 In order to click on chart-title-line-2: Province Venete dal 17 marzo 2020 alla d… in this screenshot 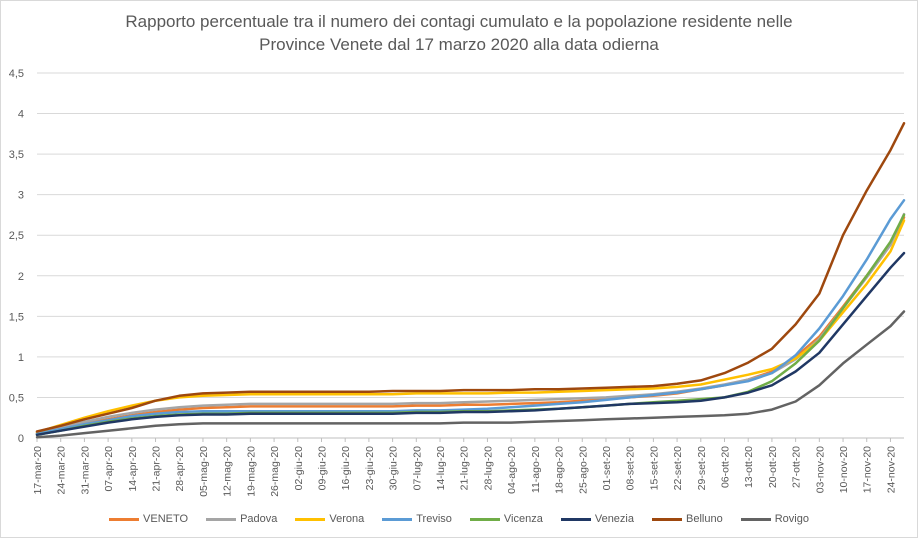, I will do `click(459, 44)`.